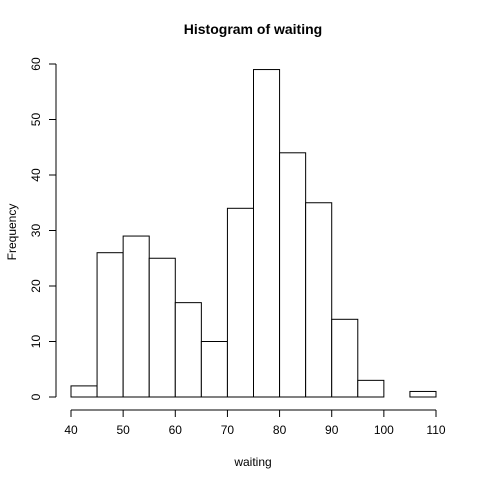 This screenshot has height=480, width=480. I want to click on y-tick-label: 30, so click(36, 231).